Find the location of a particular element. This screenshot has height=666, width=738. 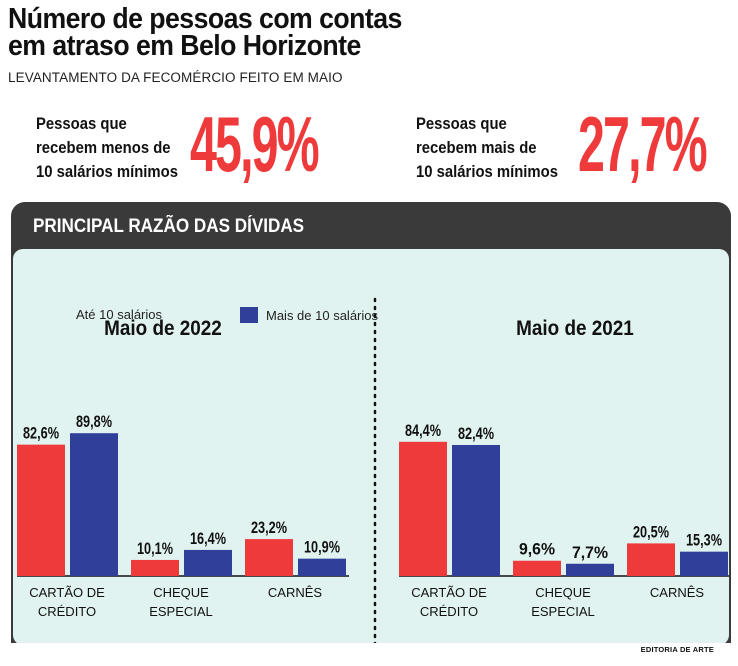

stat-low-income-value: 45,9% is located at coordinates (255, 144).